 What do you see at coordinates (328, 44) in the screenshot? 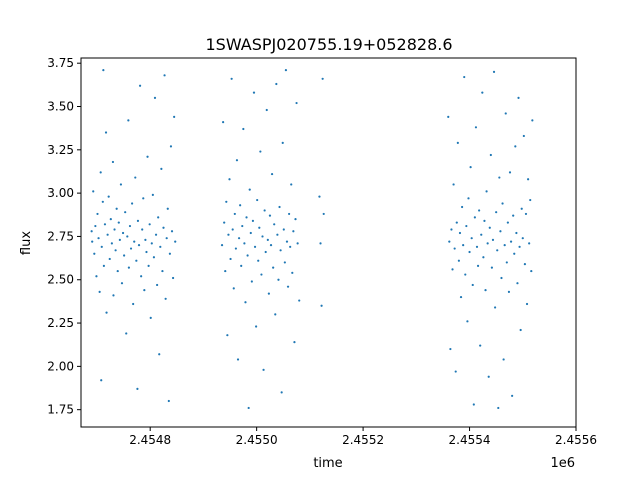
I see `chart-title: 1SWASPJ020755.19+052828.6` at bounding box center [328, 44].